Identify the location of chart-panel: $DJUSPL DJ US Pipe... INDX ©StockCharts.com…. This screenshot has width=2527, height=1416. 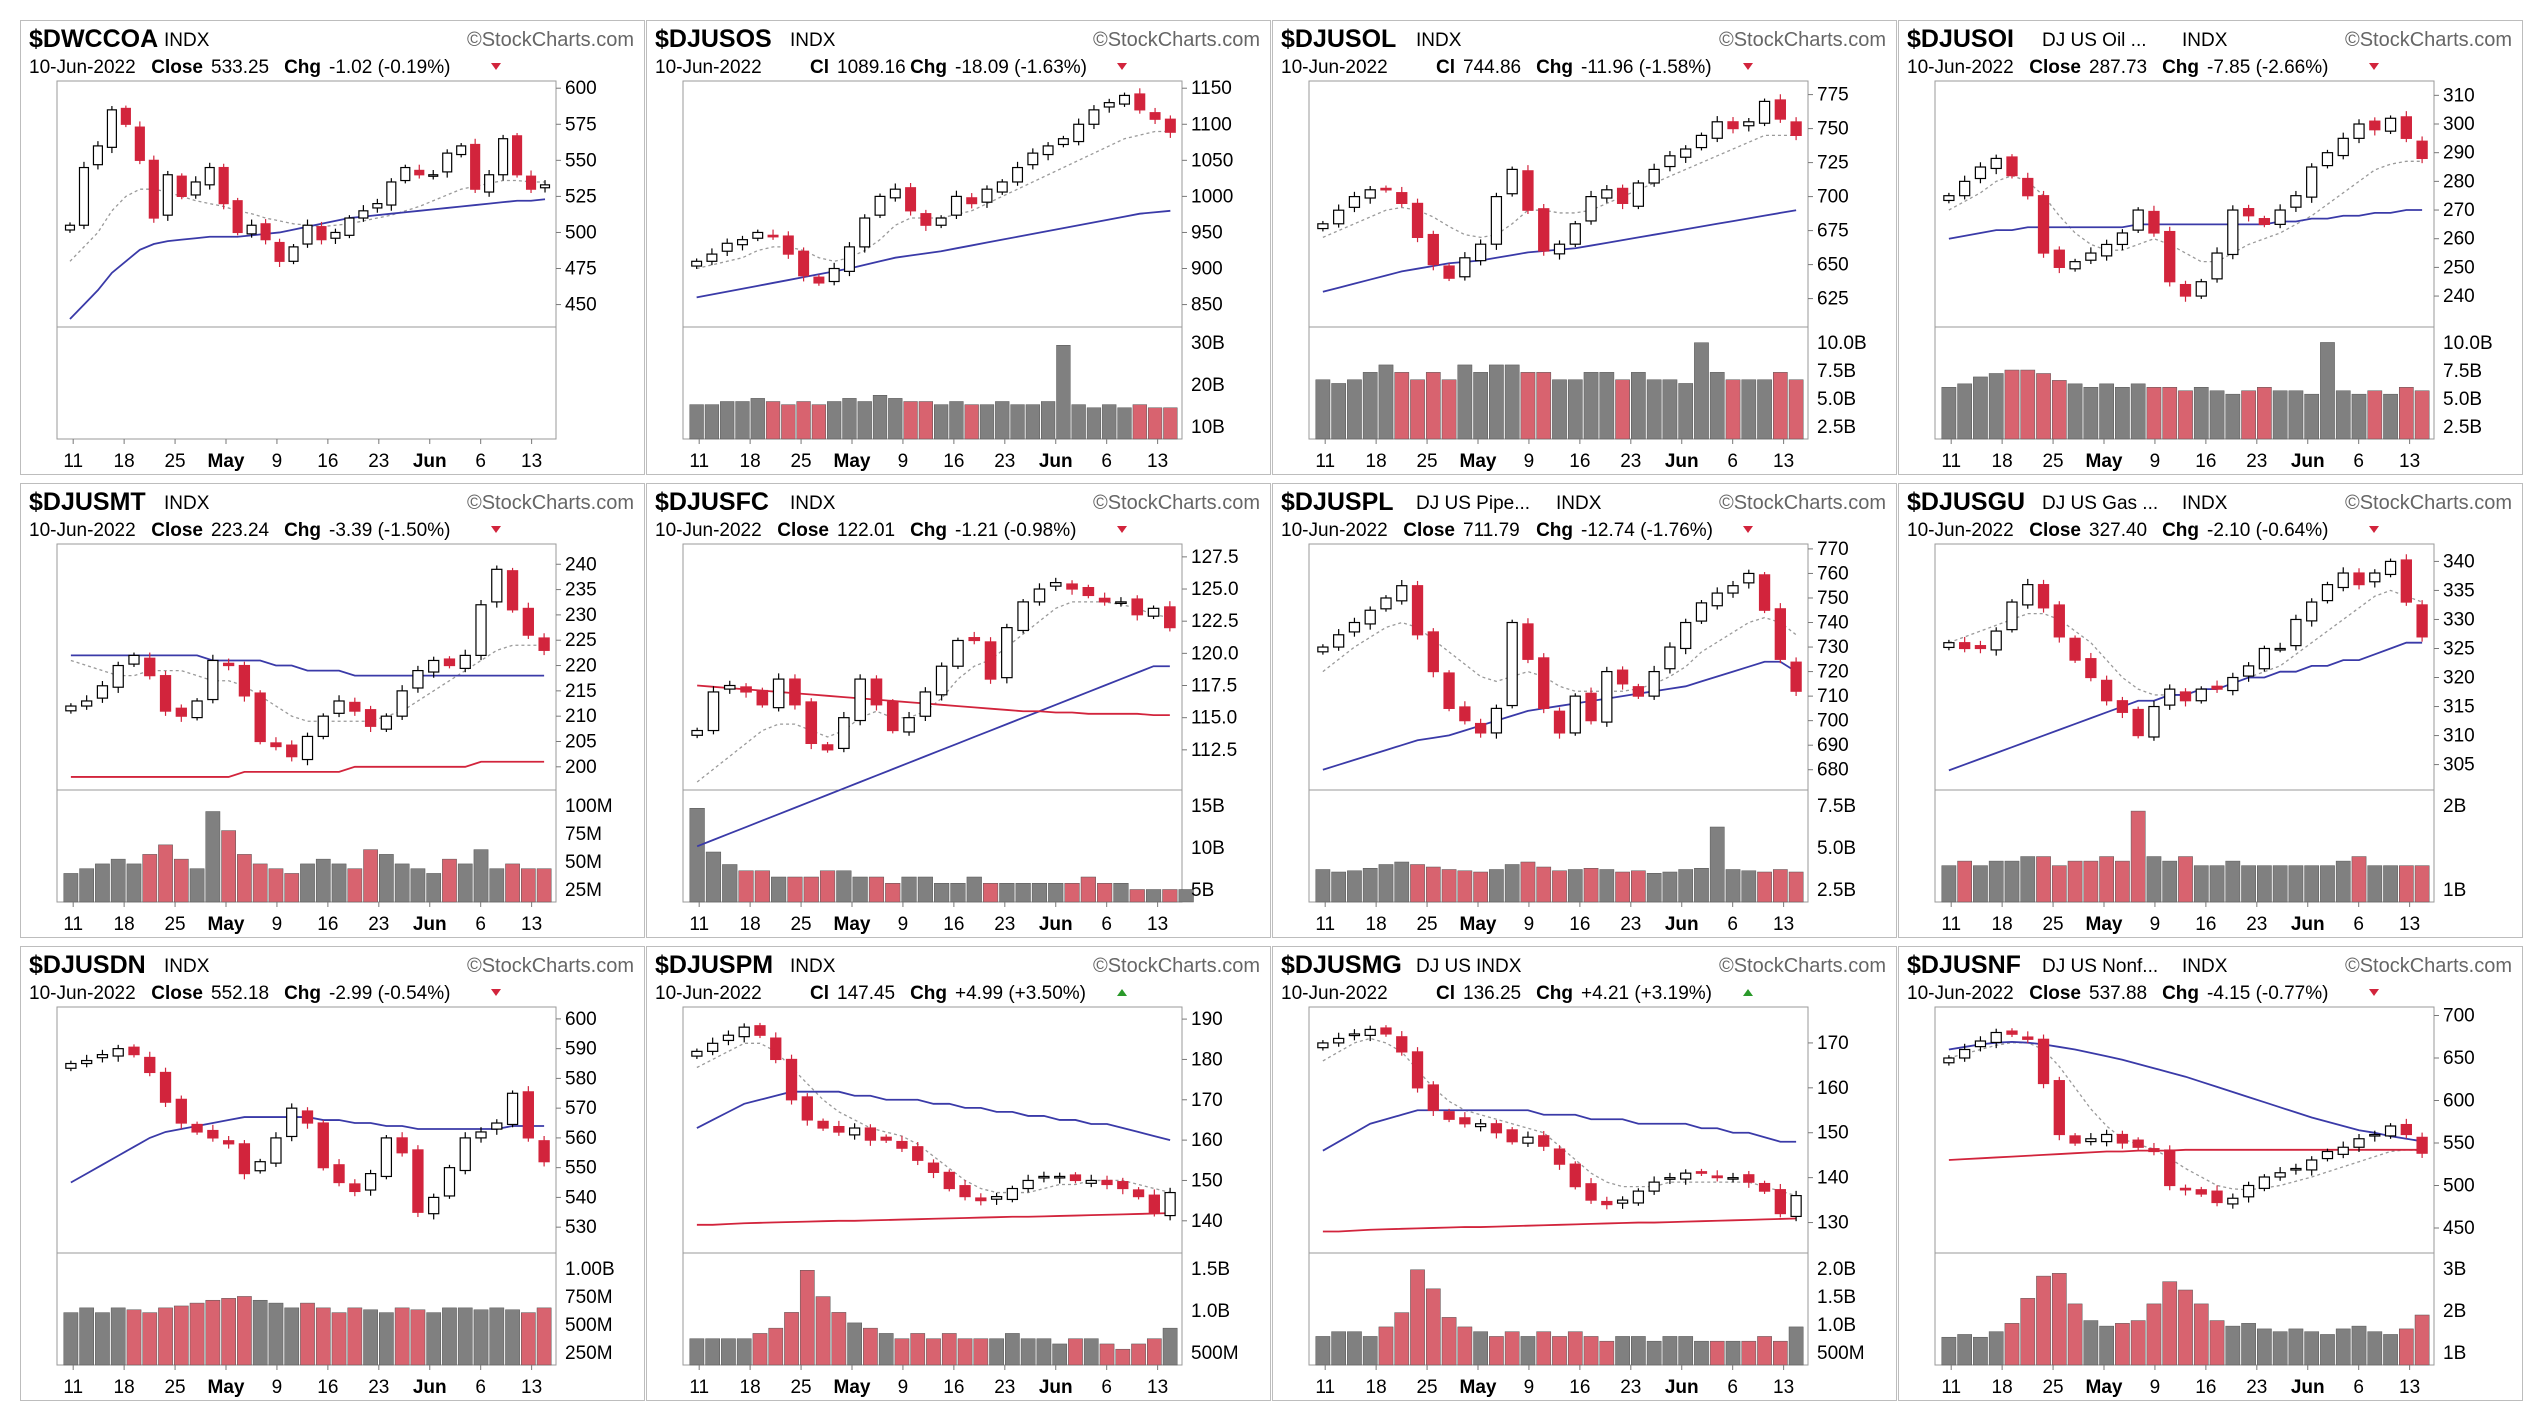
(1584, 710).